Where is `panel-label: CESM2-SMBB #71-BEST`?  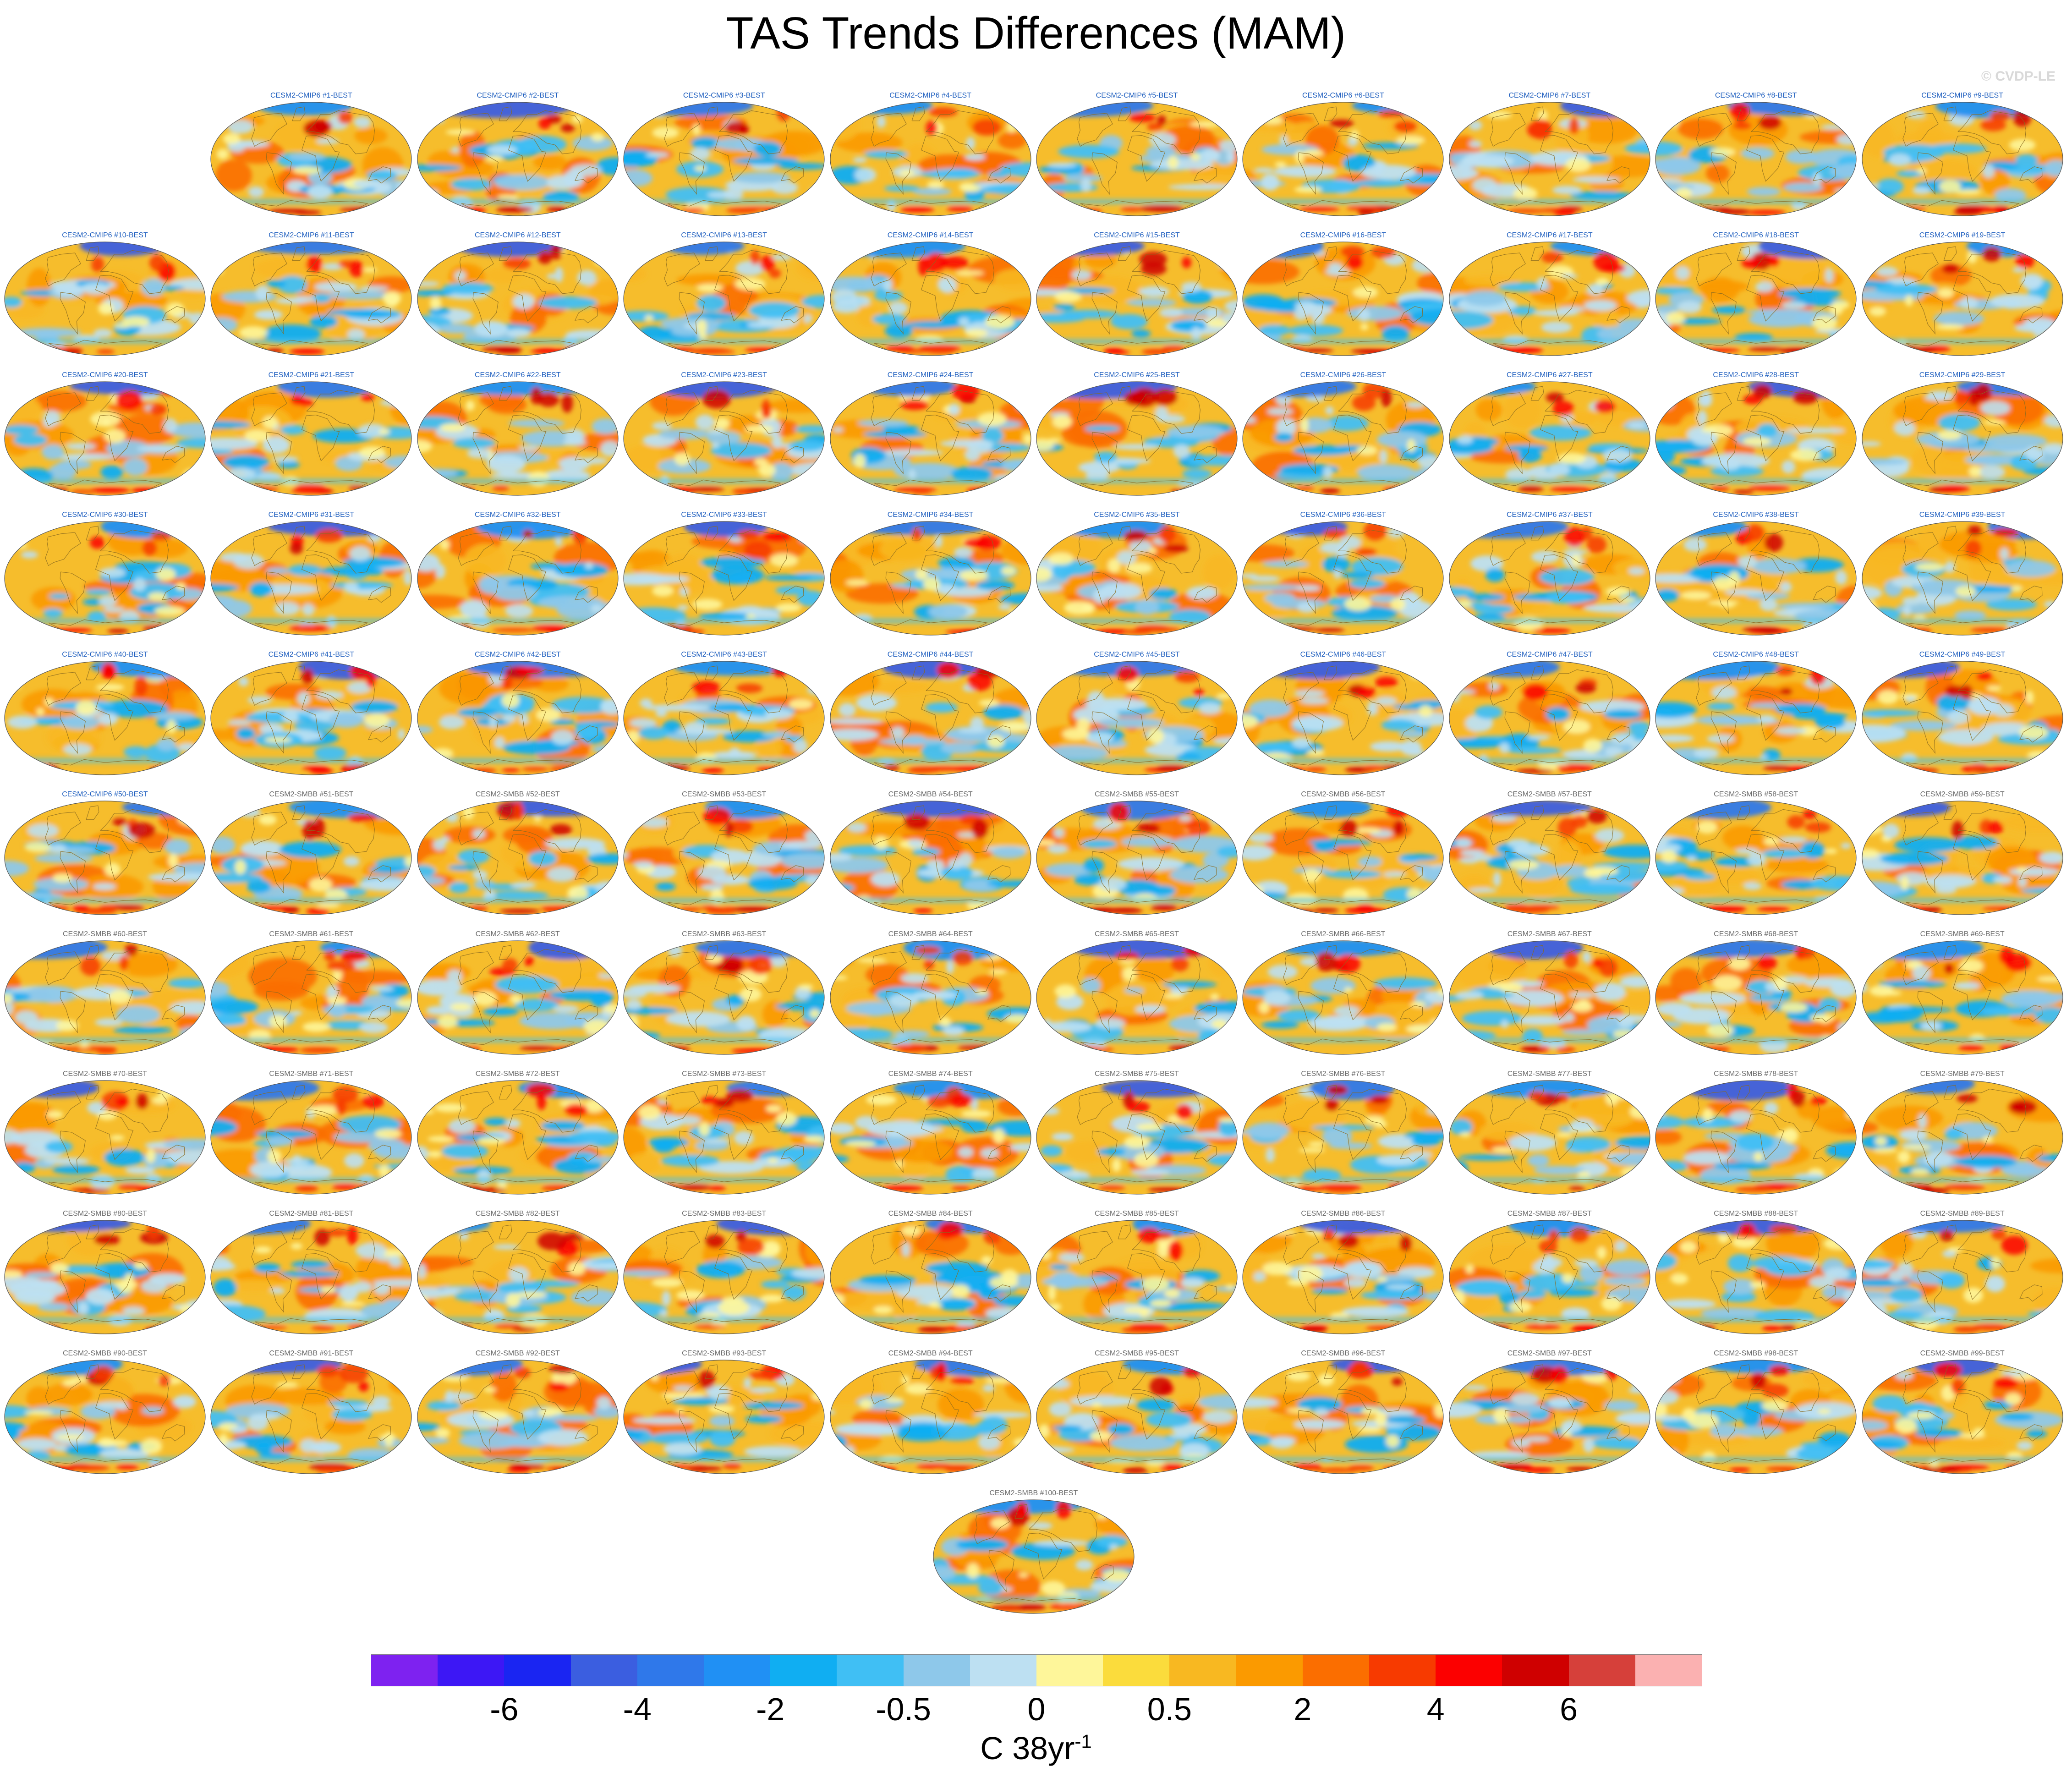 panel-label: CESM2-SMBB #71-BEST is located at coordinates (311, 1074).